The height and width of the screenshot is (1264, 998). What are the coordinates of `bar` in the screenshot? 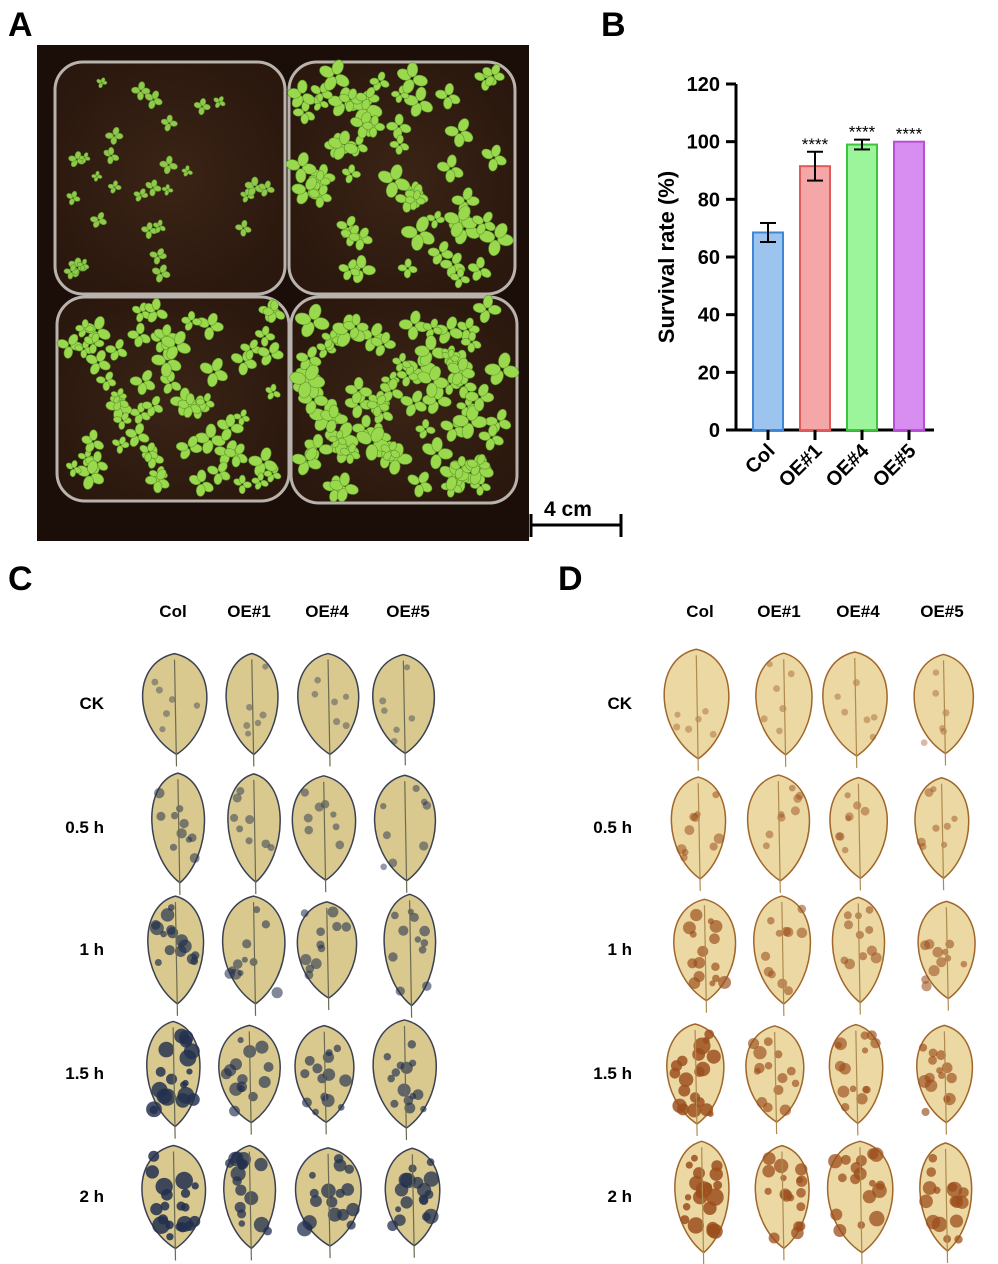 It's located at (768, 331).